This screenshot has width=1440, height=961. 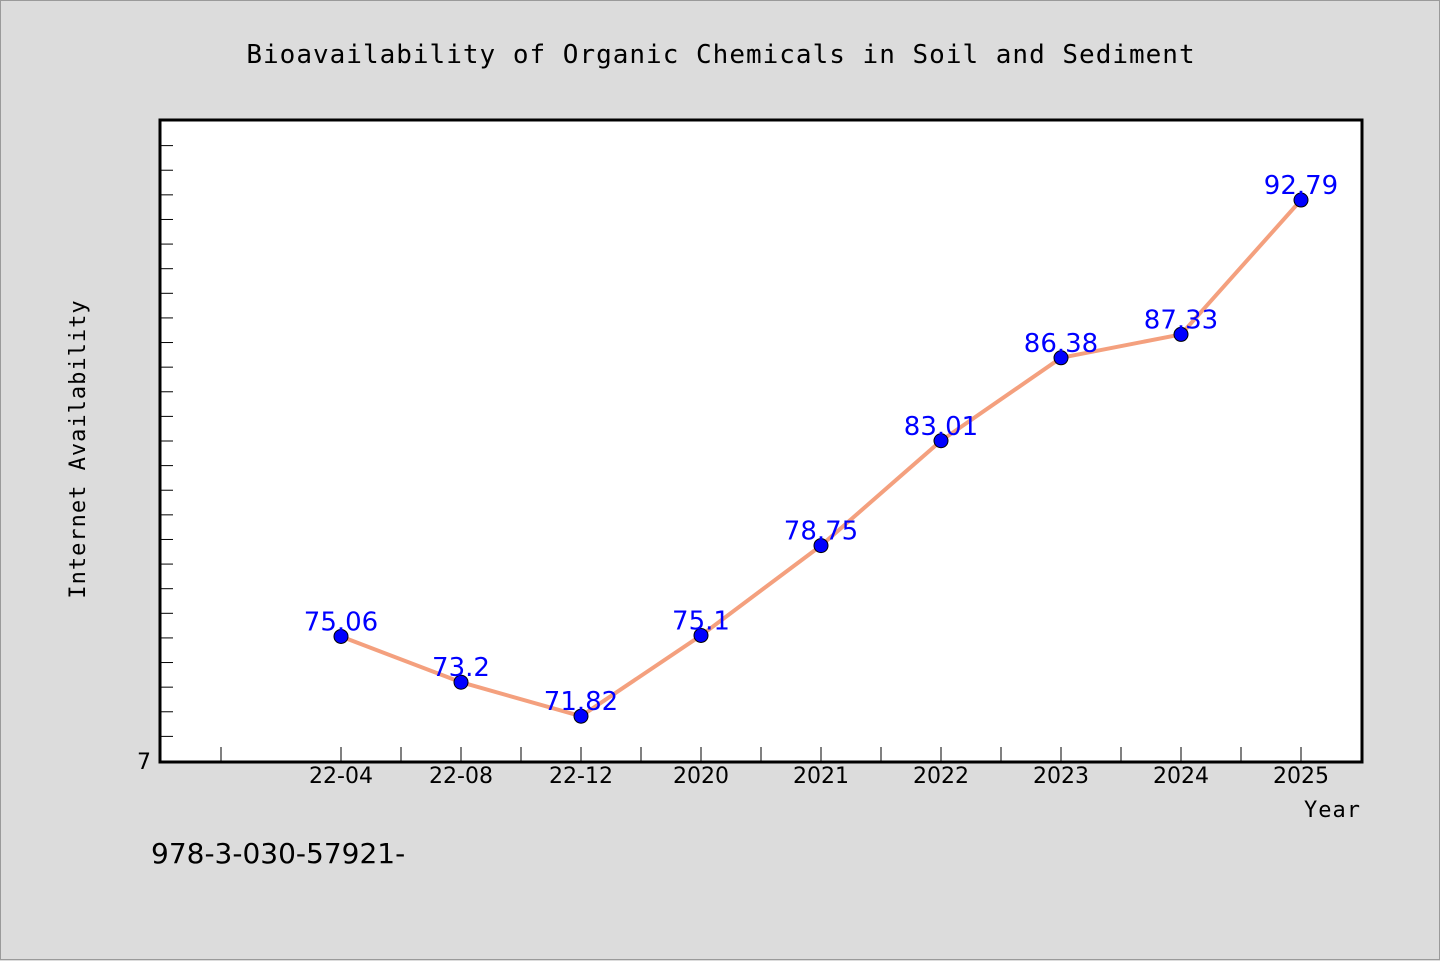 I want to click on x-tick-label: 22-04, so click(x=341, y=776).